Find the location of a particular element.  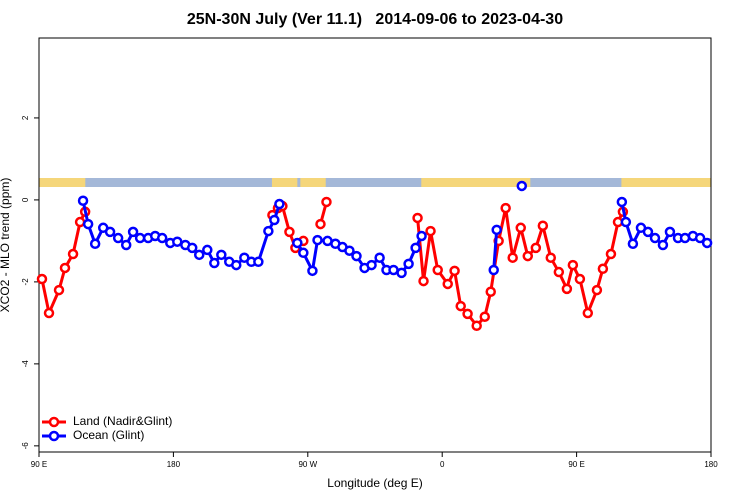

x-tick-label: 0 is located at coordinates (442, 464).